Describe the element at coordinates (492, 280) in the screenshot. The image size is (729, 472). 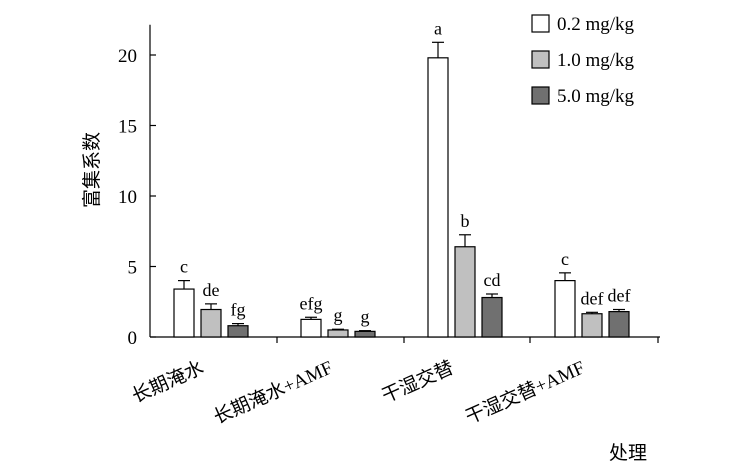
I see `significance-label: cd` at that location.